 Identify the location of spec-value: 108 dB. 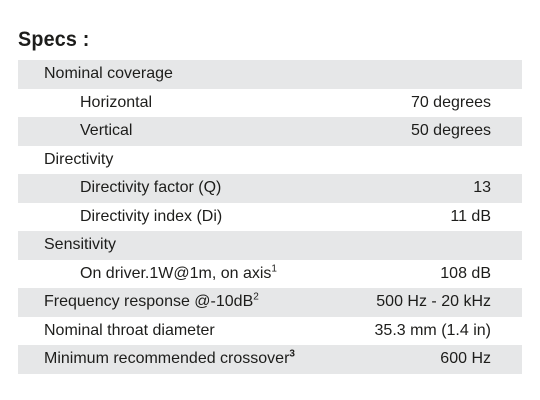
(465, 273).